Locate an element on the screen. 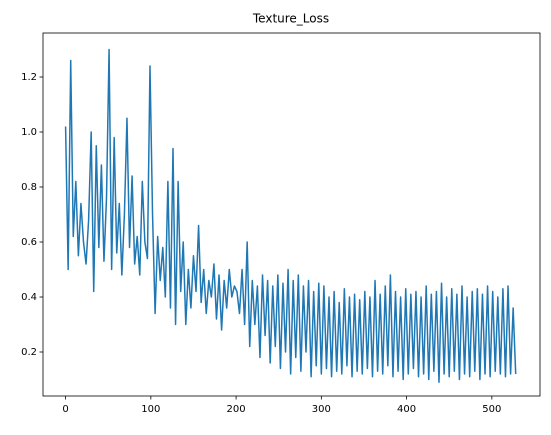  x-tick-label: 100 is located at coordinates (150, 409).